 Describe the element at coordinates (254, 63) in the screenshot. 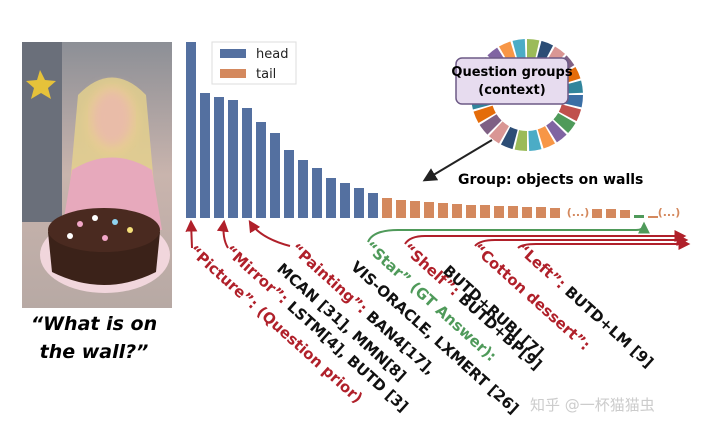

I see `legend: head tail` at that location.